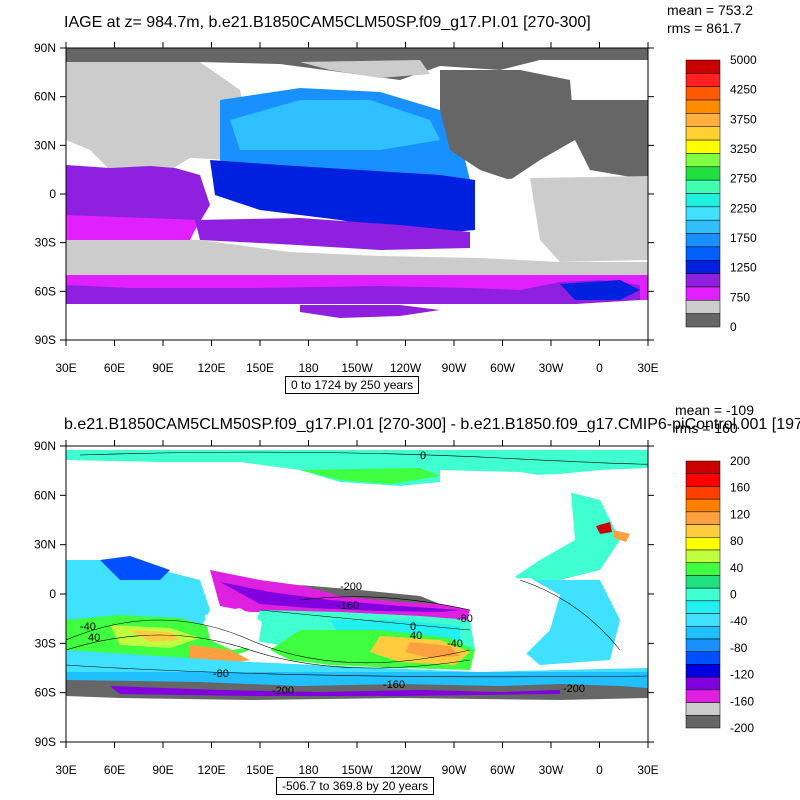  Describe the element at coordinates (742, 728) in the screenshot. I see `colorbar-label: -200` at that location.